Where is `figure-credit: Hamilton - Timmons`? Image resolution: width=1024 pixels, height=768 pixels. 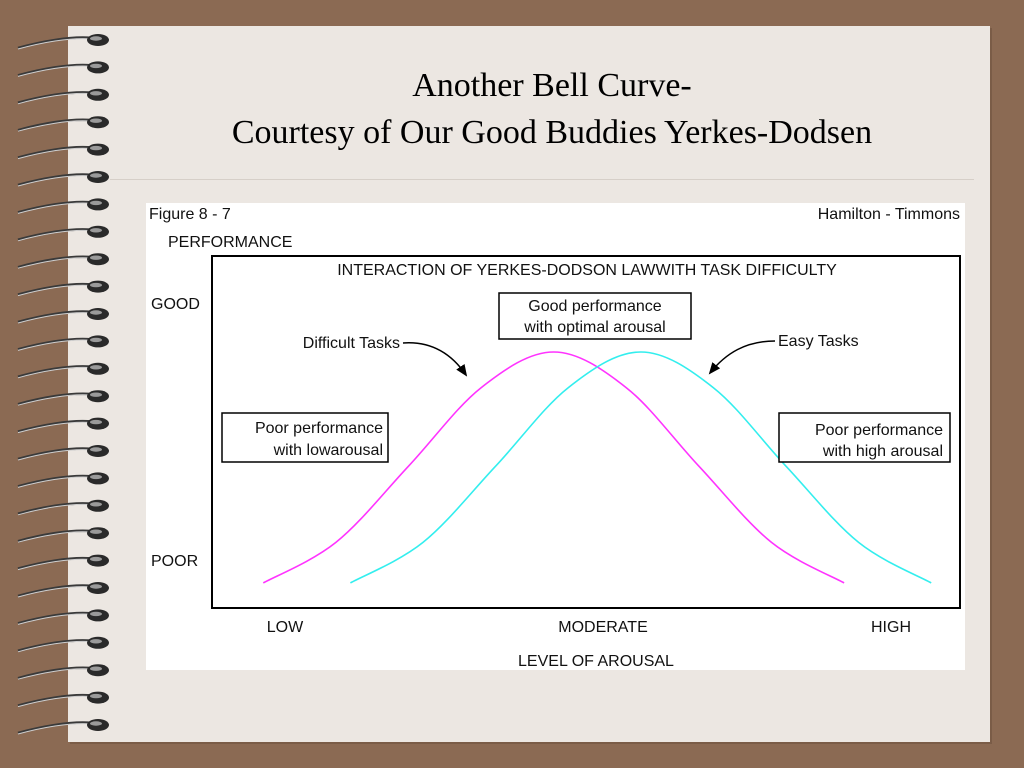
figure-credit: Hamilton - Timmons is located at coordinates (889, 214).